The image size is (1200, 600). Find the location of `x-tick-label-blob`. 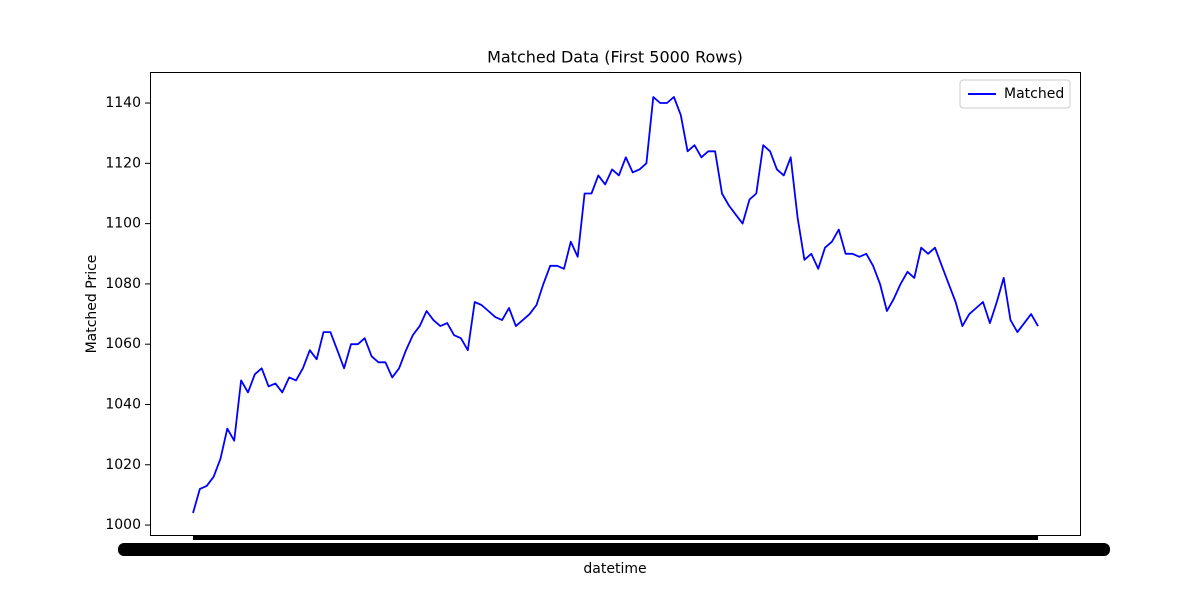

x-tick-label-blob is located at coordinates (614, 549).